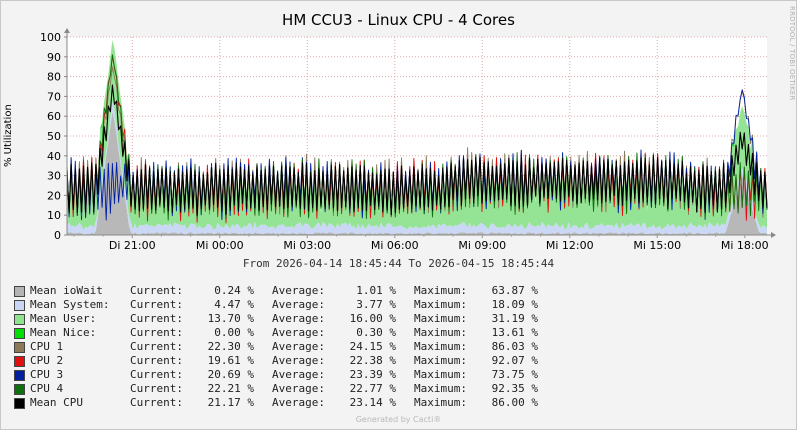 The height and width of the screenshot is (430, 797). Describe the element at coordinates (773, 235) in the screenshot. I see `x-axis-arrow` at that location.